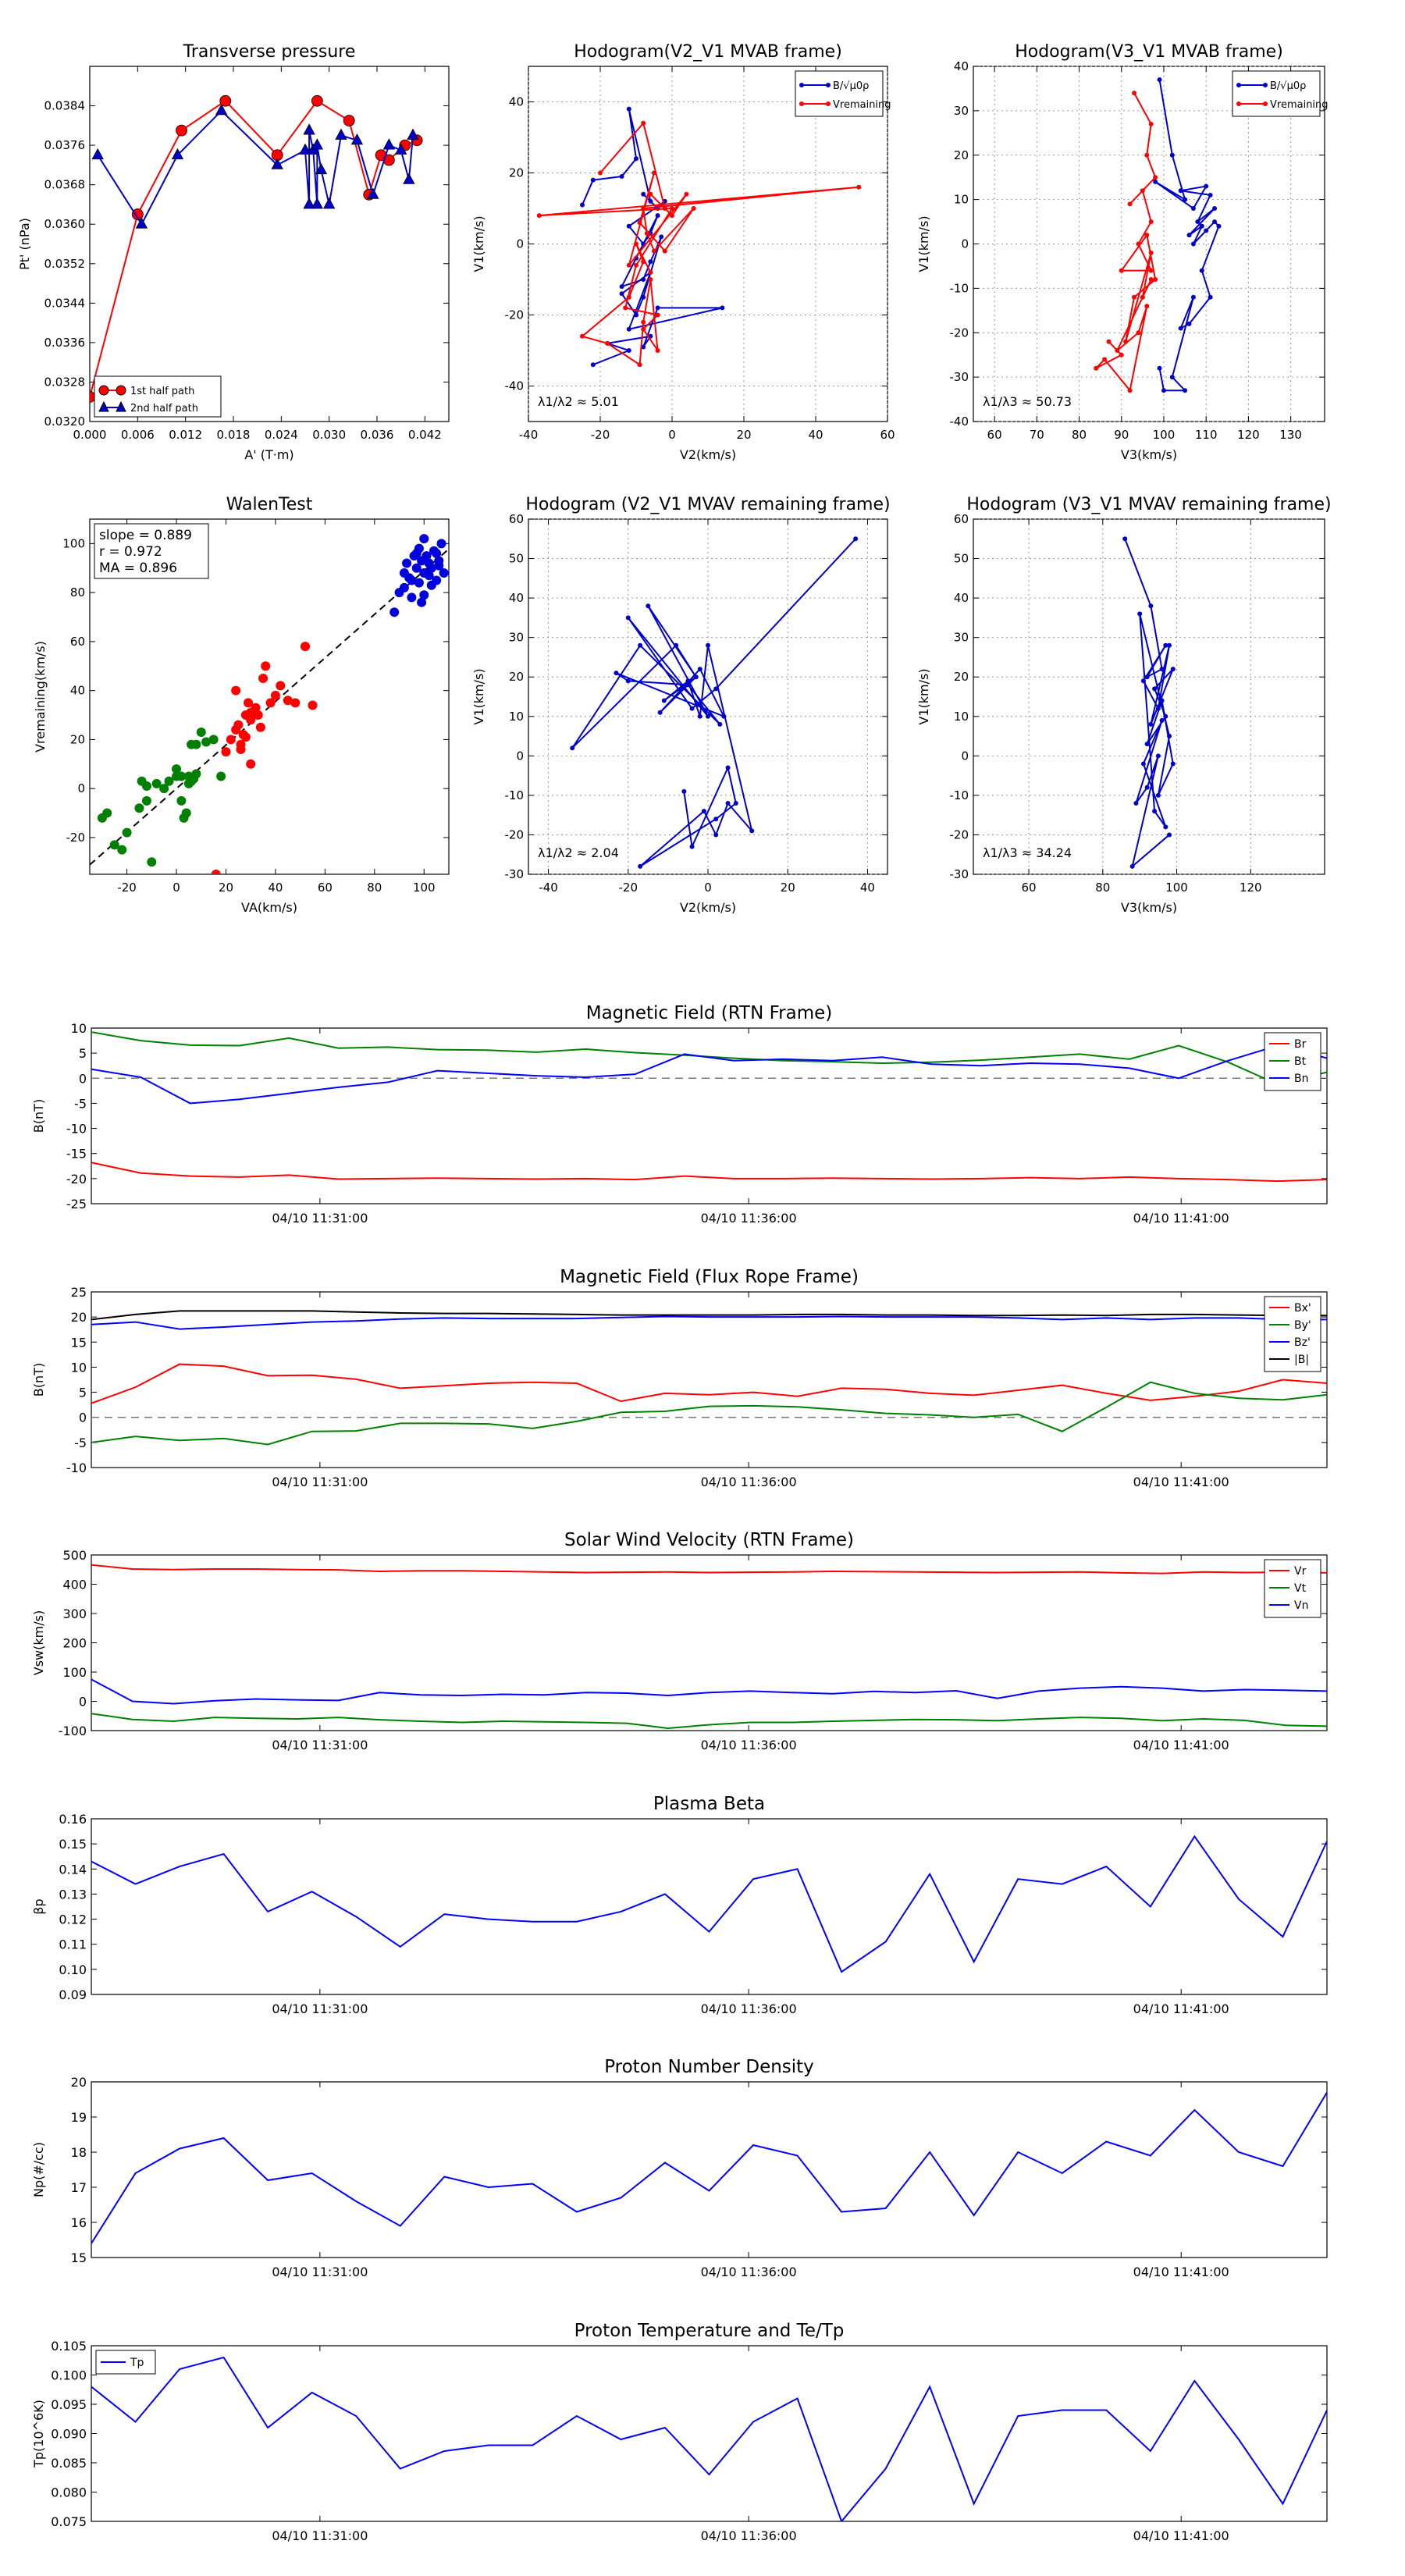 This screenshot has width=1405, height=2576. Describe the element at coordinates (329, 435) in the screenshot. I see `x-tick-label: 0.030` at that location.